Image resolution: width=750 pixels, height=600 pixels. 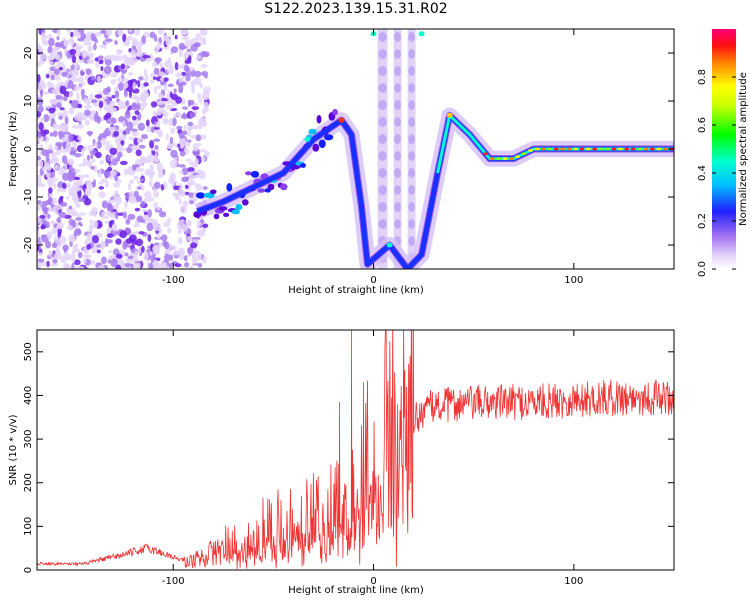 What do you see at coordinates (389, 245) in the screenshot?
I see `heatmap-peak` at bounding box center [389, 245].